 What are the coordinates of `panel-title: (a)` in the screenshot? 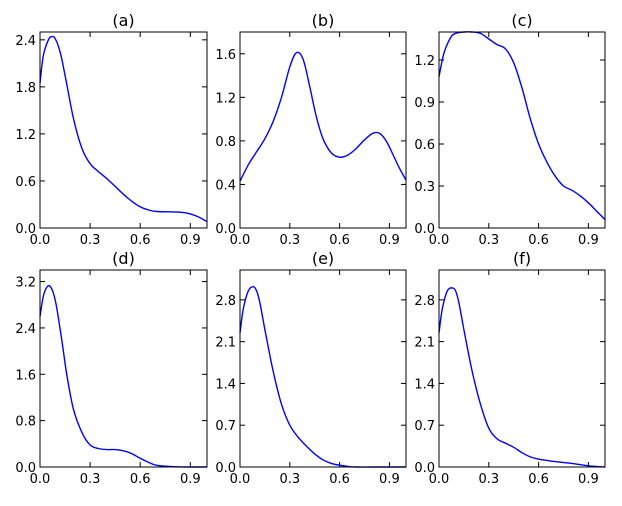 It's located at (123, 20).